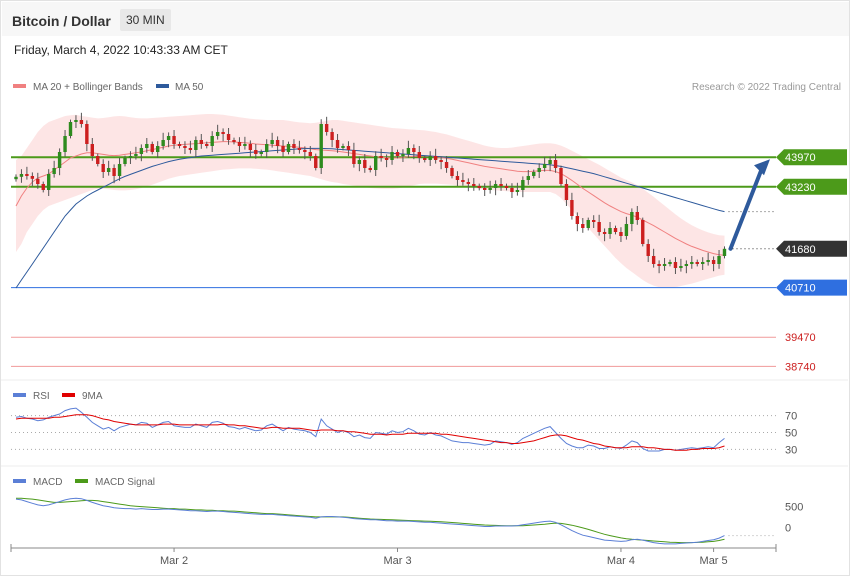  Describe the element at coordinates (81, 481) in the screenshot. I see `legend-swatch-macd-signal` at that location.